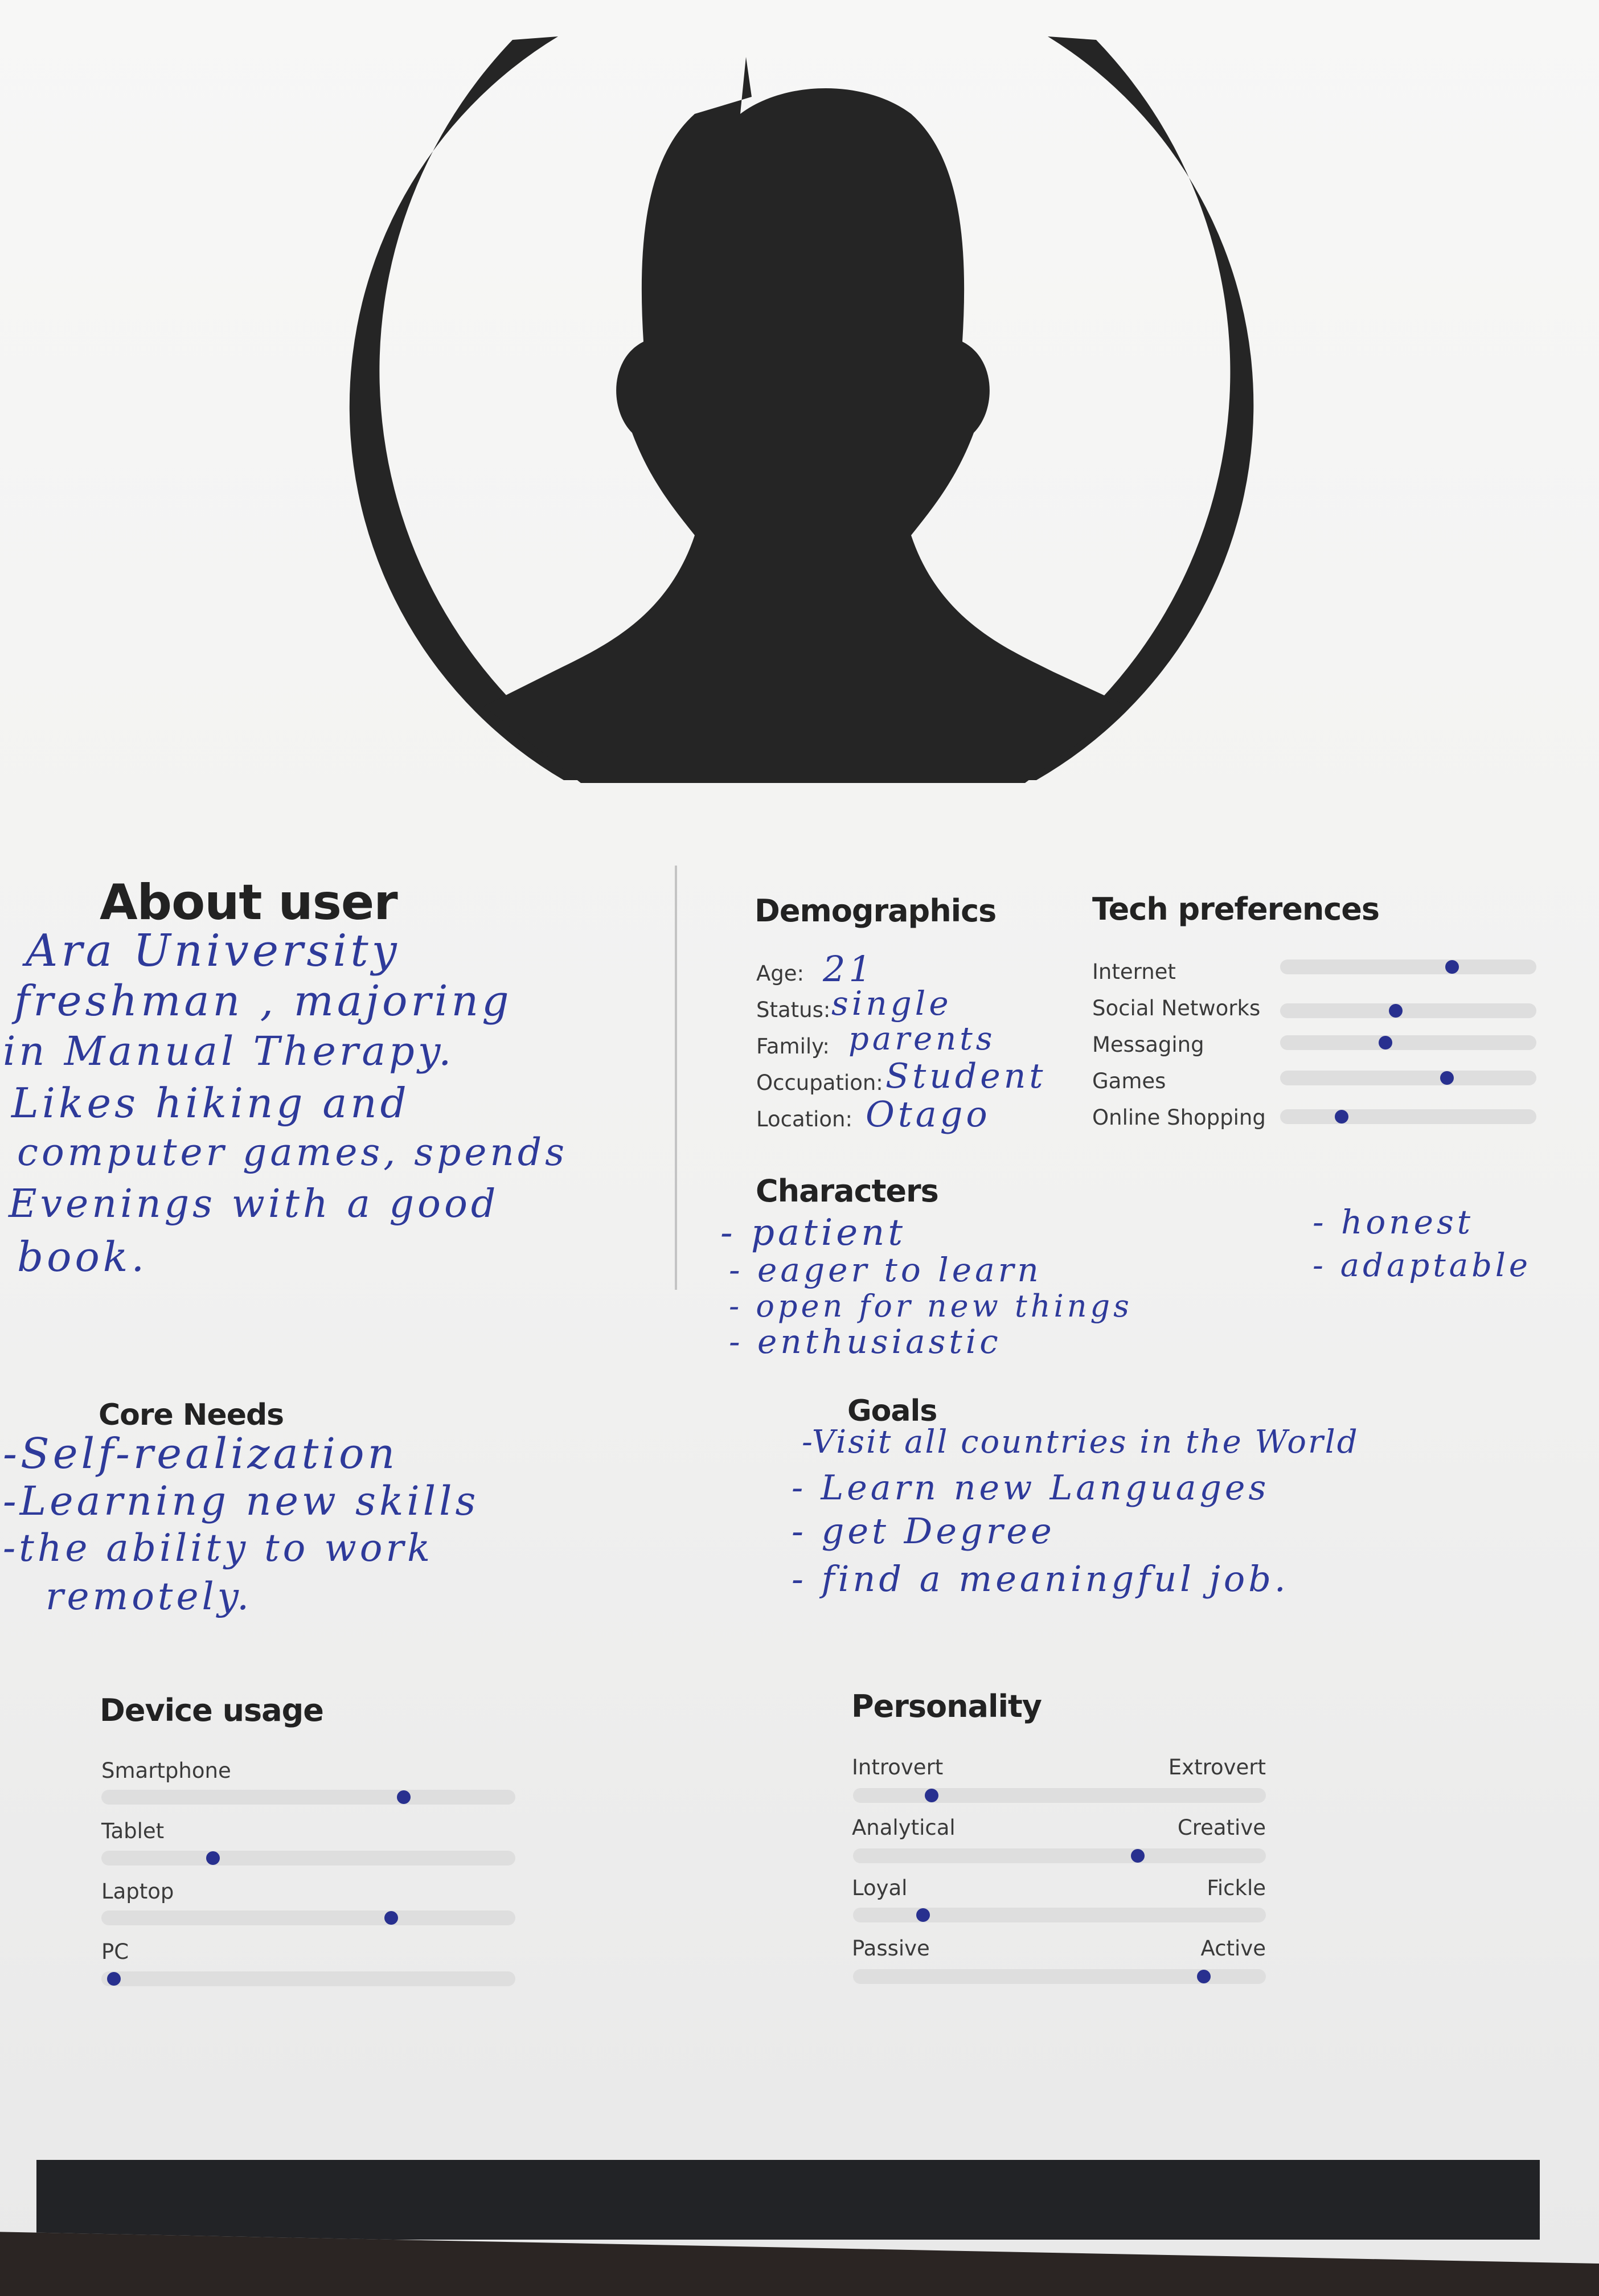  I want to click on smartphone-slider, so click(308, 1797).